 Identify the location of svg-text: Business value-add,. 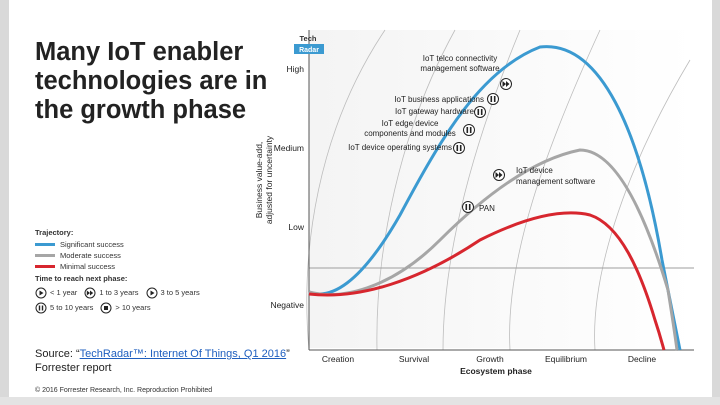
(259, 180).